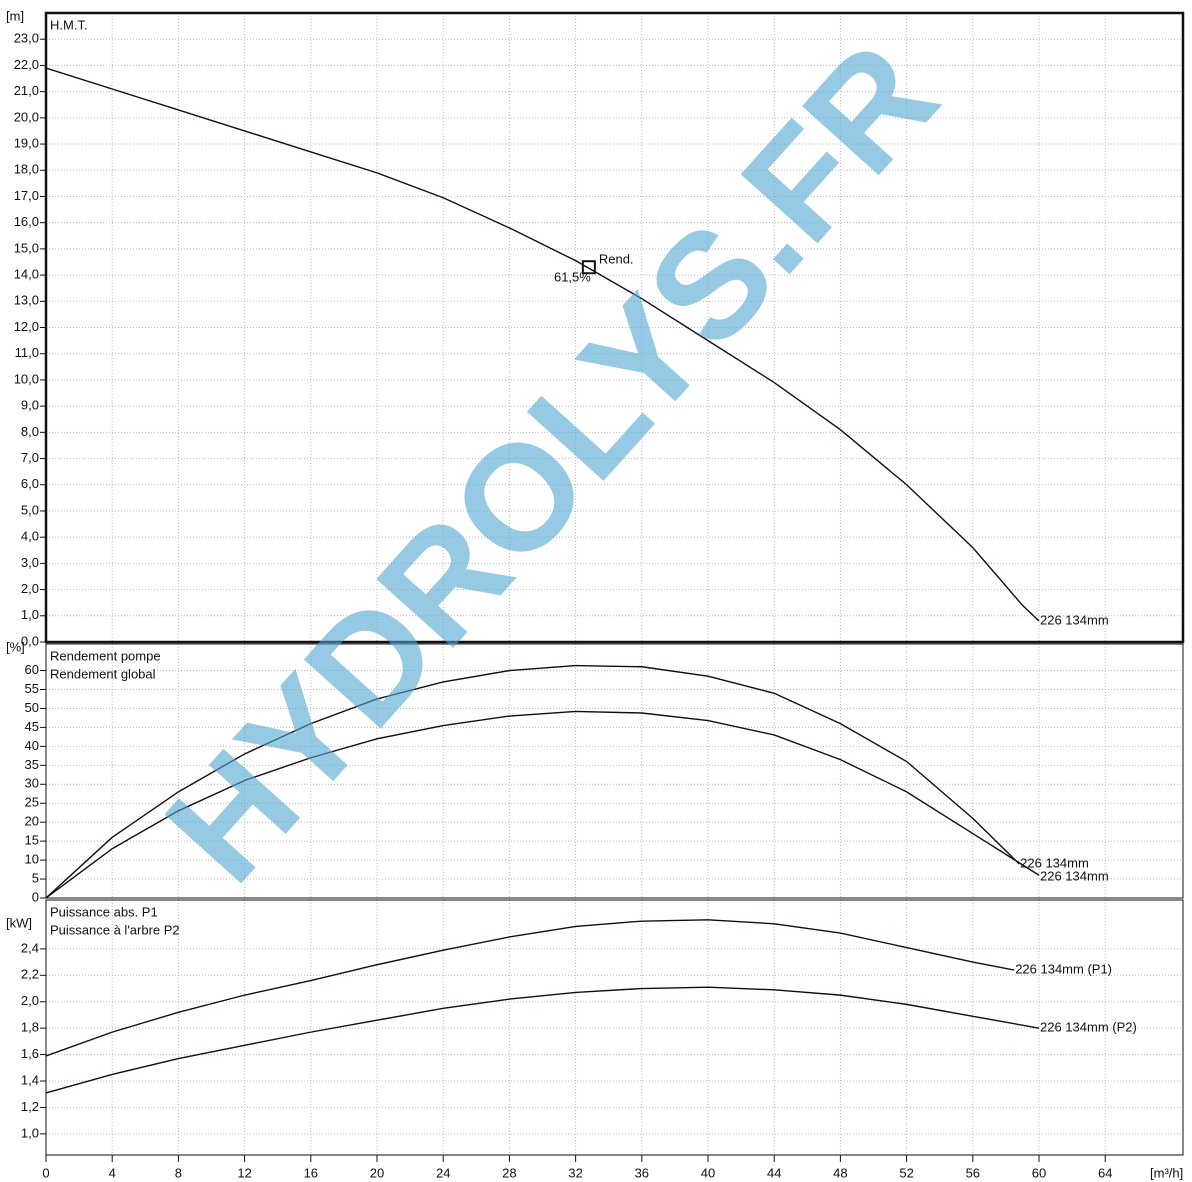 Image resolution: width=1192 pixels, height=1182 pixels. What do you see at coordinates (30, 562) in the screenshot?
I see `y-tick-label: 3,0` at bounding box center [30, 562].